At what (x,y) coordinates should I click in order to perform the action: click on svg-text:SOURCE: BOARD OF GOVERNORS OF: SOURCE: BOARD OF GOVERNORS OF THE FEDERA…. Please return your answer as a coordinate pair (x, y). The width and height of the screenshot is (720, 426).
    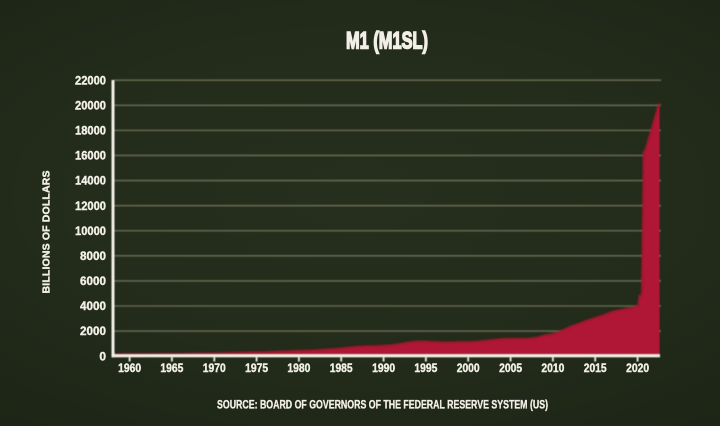
    Looking at the image, I should click on (382, 404).